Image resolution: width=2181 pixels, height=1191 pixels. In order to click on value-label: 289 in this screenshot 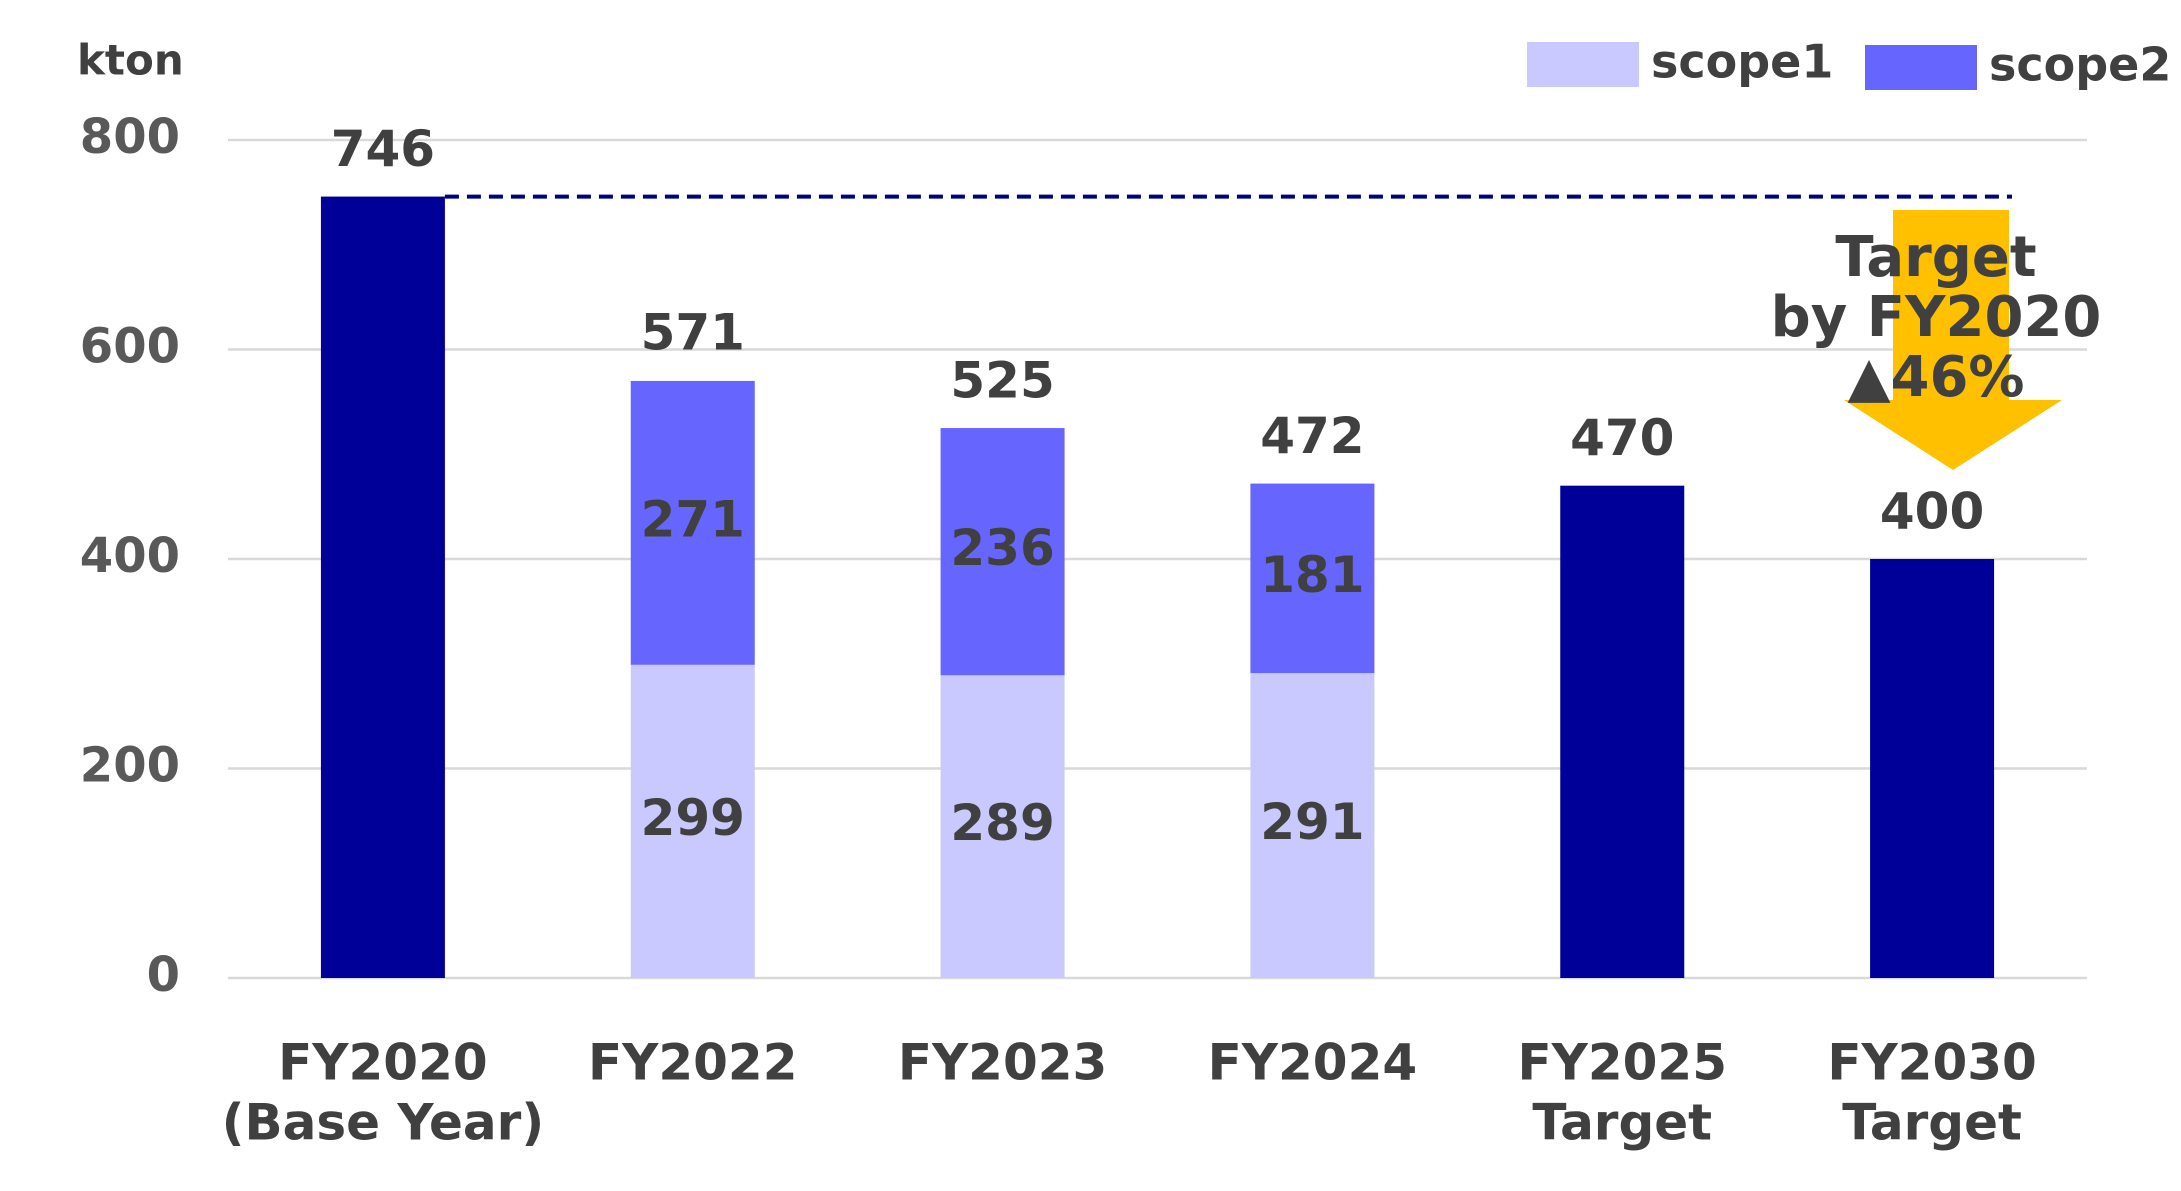, I will do `click(1002, 823)`.